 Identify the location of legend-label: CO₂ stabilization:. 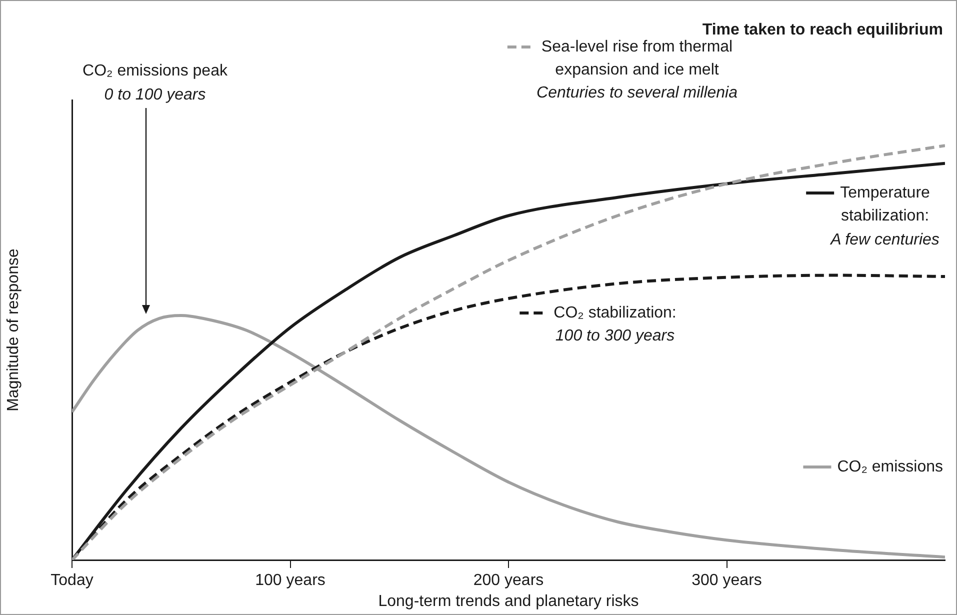
(615, 313).